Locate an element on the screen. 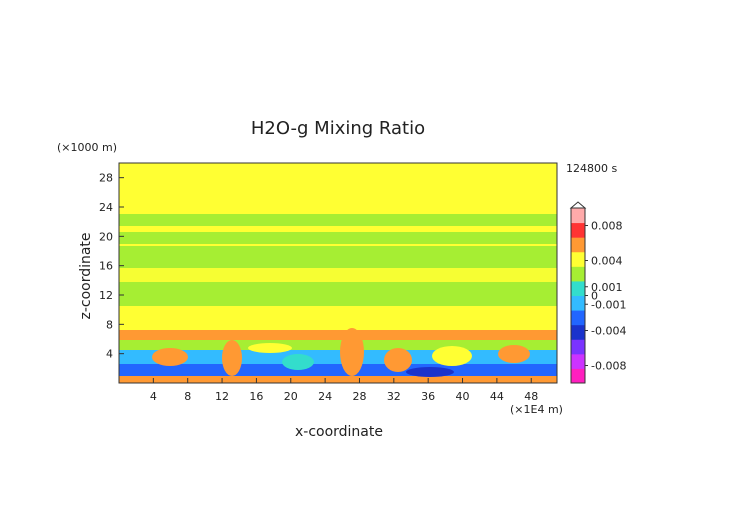 Image resolution: width=752 pixels, height=532 pixels. chart-title: H2O-g Mixing Ratio is located at coordinates (338, 128).